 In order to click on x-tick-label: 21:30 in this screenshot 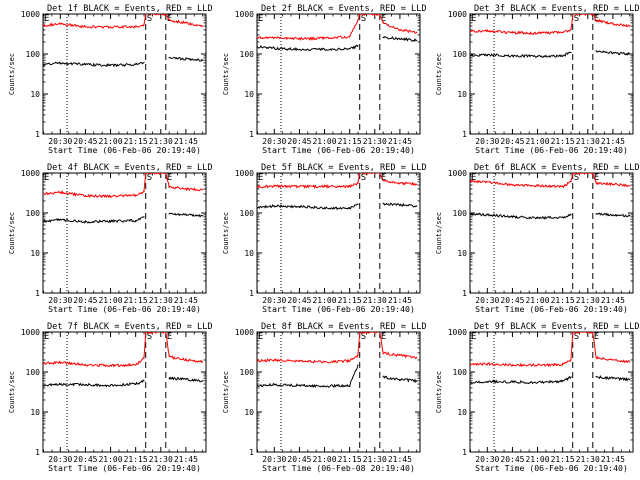, I will do `click(375, 459)`.